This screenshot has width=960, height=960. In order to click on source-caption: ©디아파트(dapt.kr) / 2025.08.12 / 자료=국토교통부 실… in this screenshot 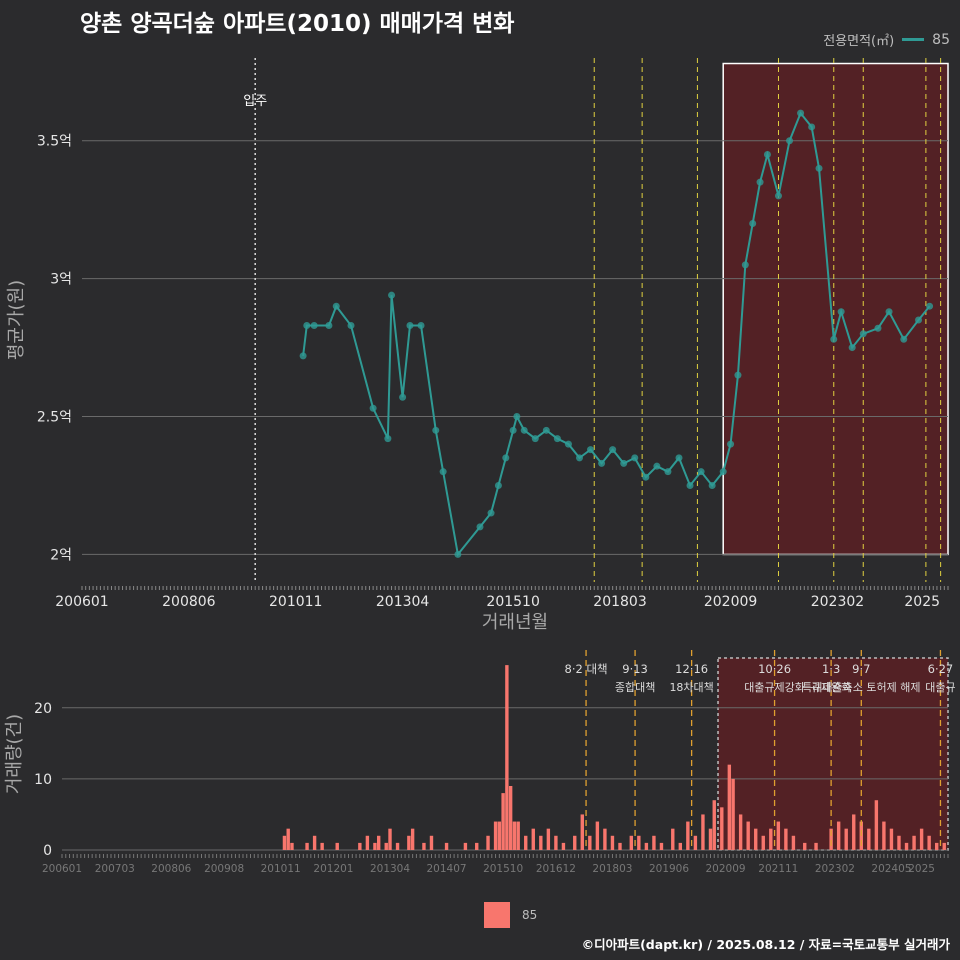, I will do `click(765, 944)`.